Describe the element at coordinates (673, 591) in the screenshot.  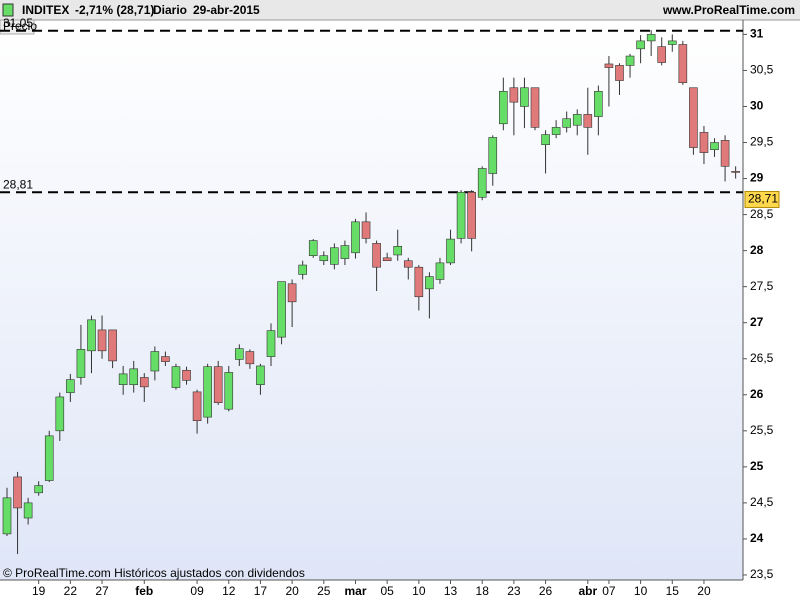
I see `x-tick-label: 15` at that location.